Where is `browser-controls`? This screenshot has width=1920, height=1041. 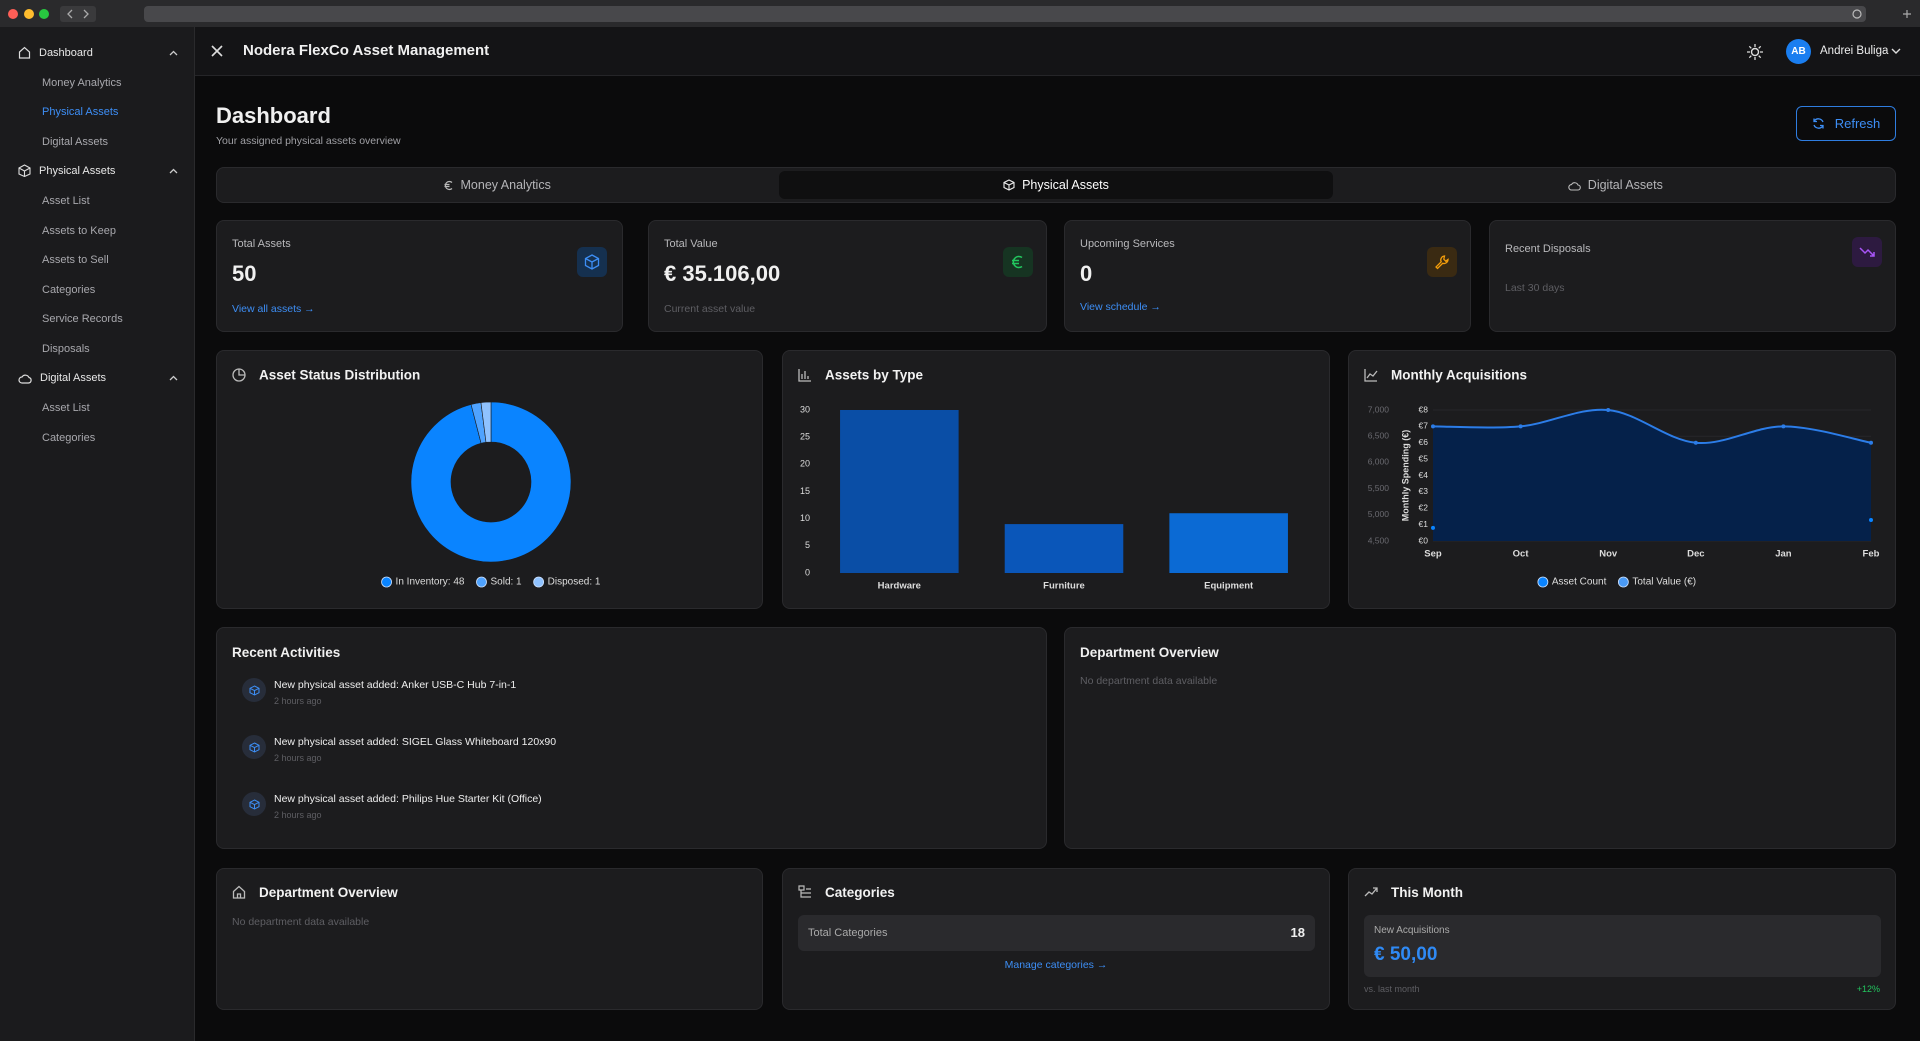 browser-controls is located at coordinates (959, 14).